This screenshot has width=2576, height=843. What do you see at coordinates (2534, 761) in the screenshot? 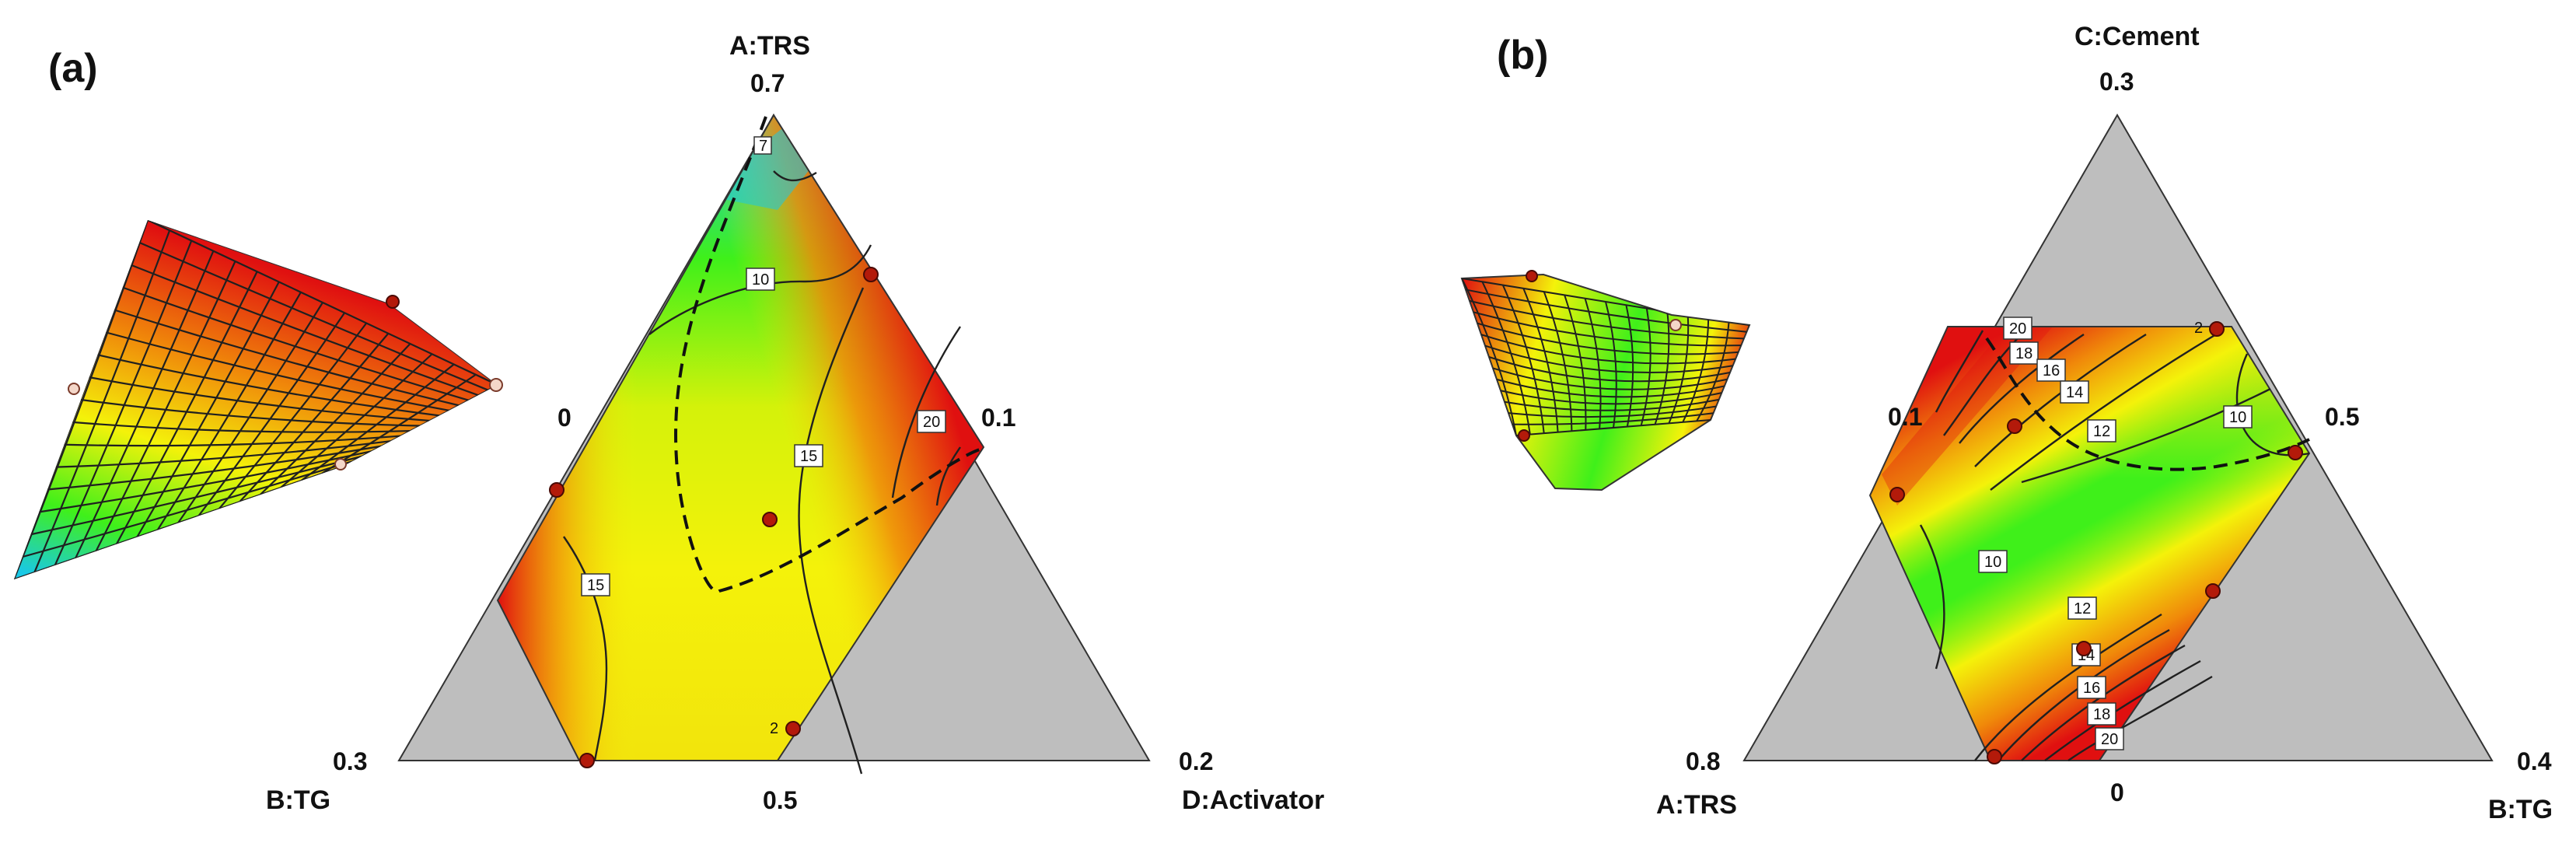
I see `tick-right-b: 0.4` at bounding box center [2534, 761].